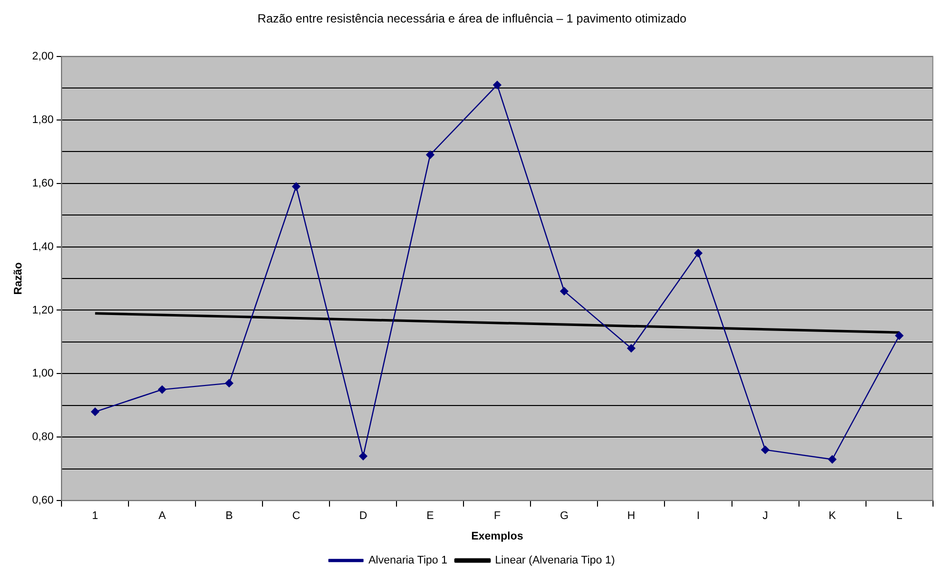  What do you see at coordinates (95, 516) in the screenshot?
I see `x-tick-label: 1` at bounding box center [95, 516].